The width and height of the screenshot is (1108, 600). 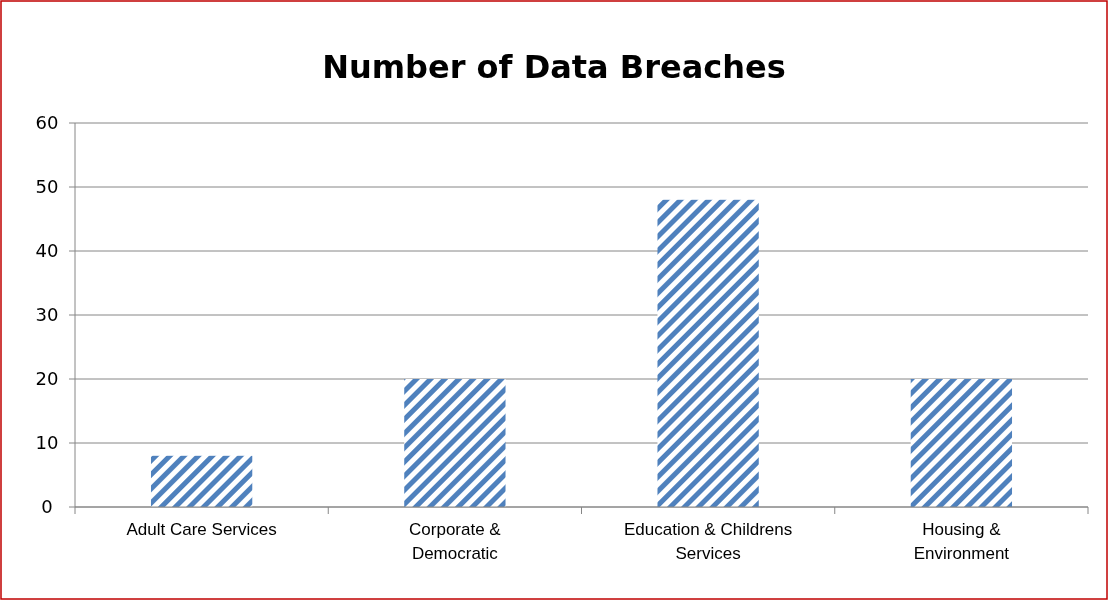 I want to click on y-tick-label: 0, so click(x=47, y=507).